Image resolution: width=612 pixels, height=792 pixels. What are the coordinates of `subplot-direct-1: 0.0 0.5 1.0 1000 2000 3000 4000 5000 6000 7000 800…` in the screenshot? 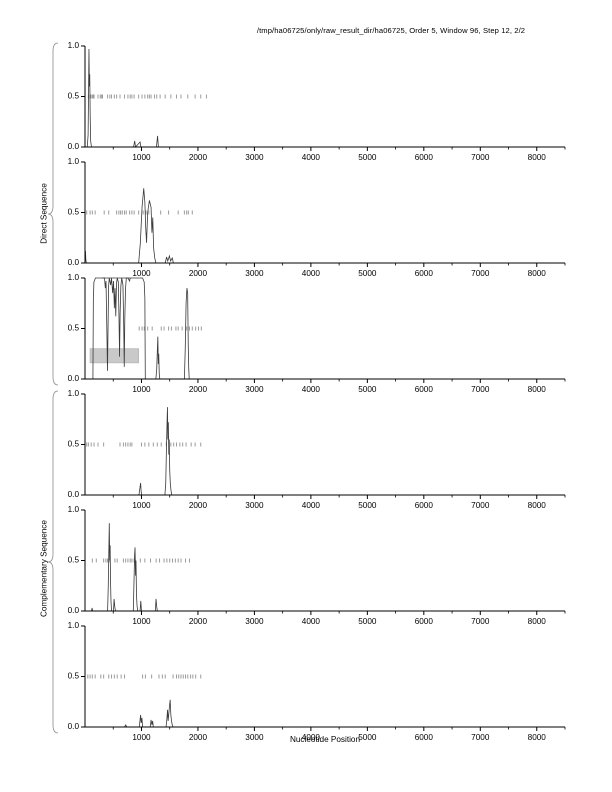 It's located at (317, 101).